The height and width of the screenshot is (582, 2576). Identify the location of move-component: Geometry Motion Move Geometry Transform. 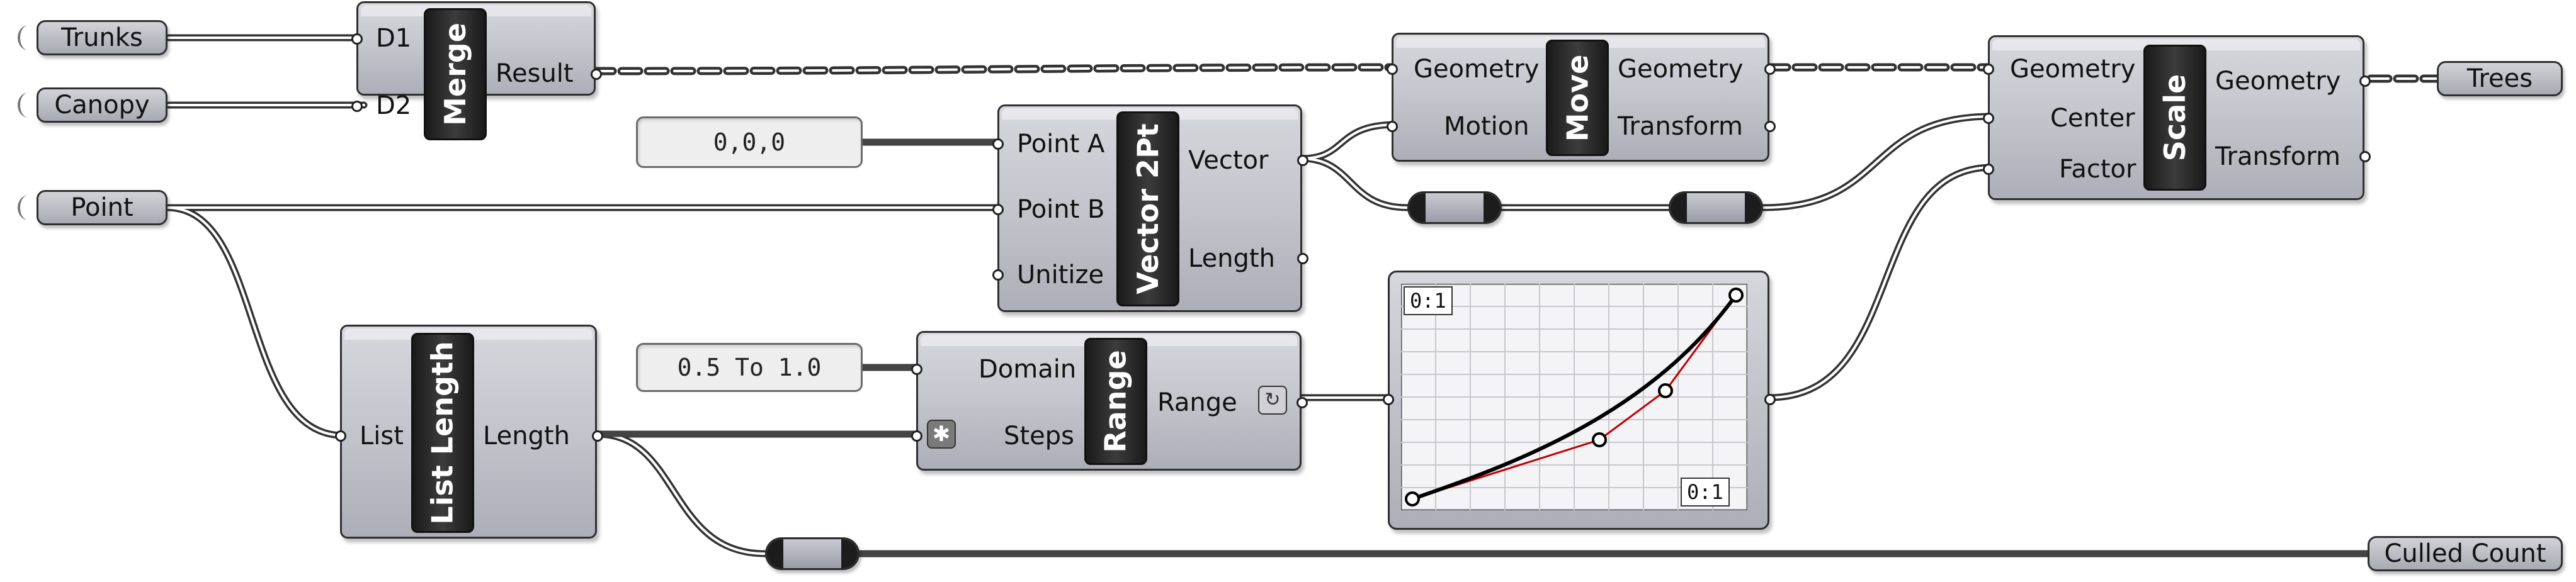
(1581, 97).